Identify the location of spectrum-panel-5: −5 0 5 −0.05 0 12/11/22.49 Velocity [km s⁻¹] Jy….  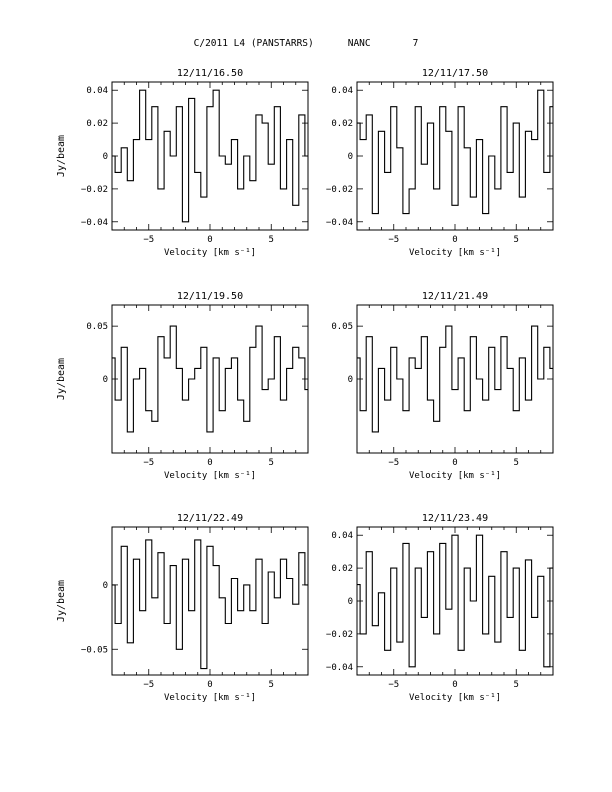
(182, 608).